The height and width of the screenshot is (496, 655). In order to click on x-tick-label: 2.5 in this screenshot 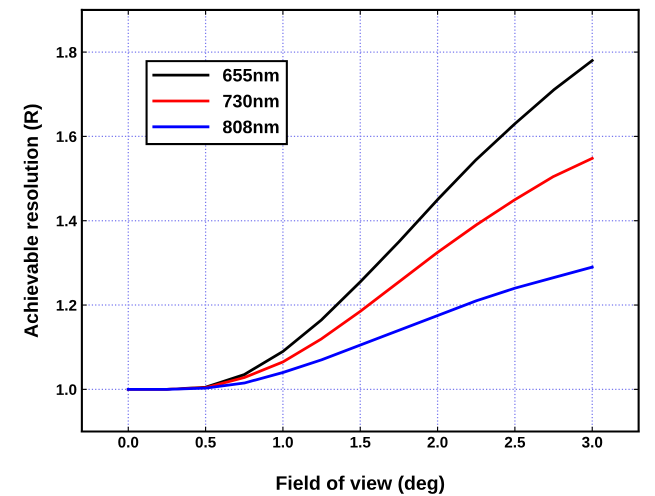, I will do `click(515, 442)`.